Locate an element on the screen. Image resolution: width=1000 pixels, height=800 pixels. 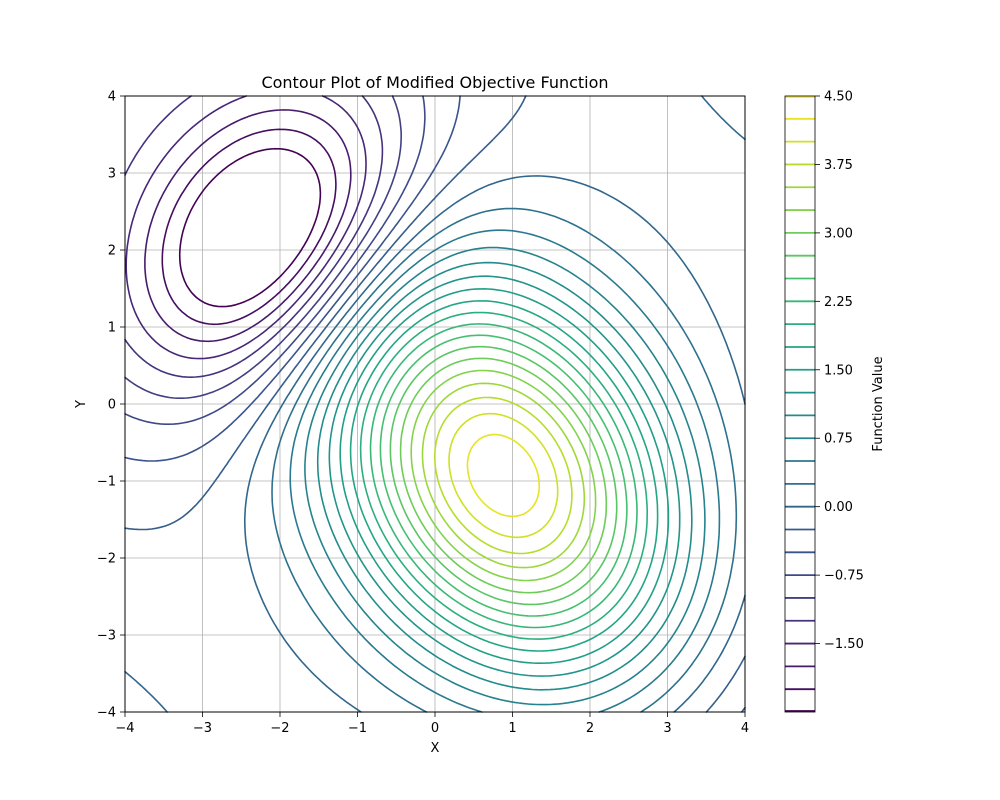
colorbar-tick-label-2: 3.00 is located at coordinates (838, 233).